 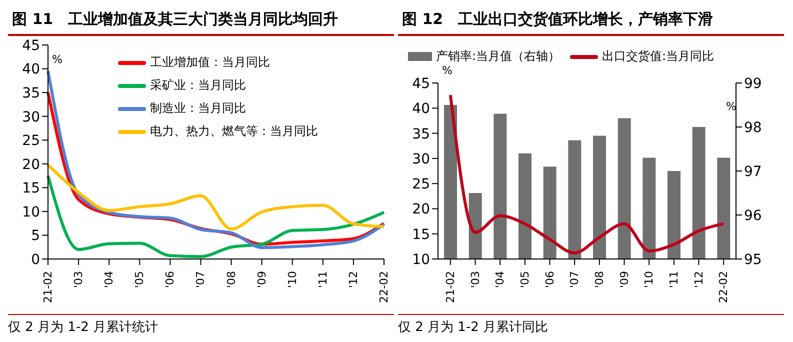 I want to click on chart-title: 图 12 工业出口交货值环比增长，产销率下滑, so click(x=557, y=19).